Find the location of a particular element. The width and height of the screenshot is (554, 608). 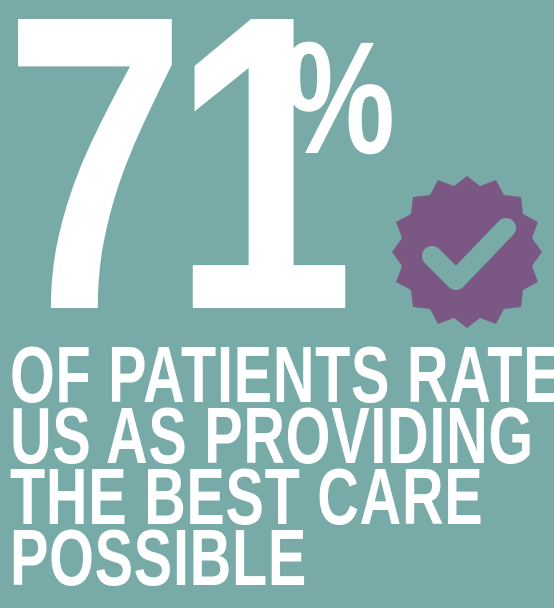

badge-shape is located at coordinates (467, 252).